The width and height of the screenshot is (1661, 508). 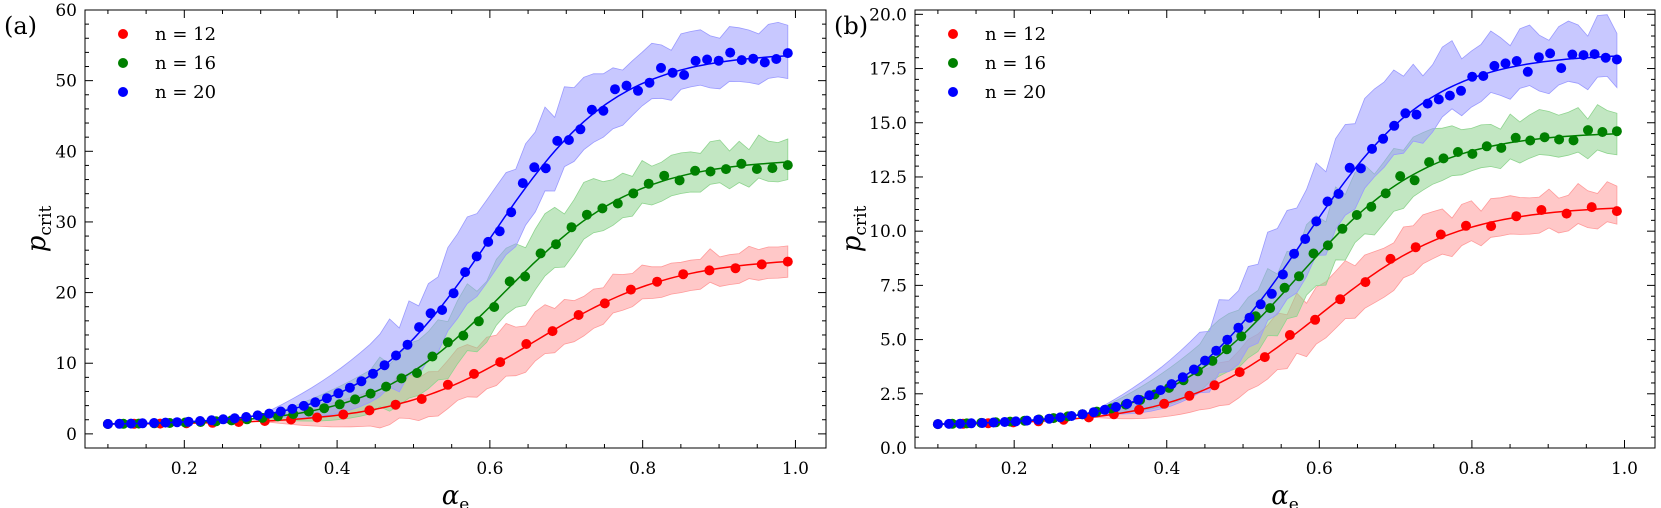 What do you see at coordinates (66, 294) in the screenshot?
I see `y-tick-label: 20` at bounding box center [66, 294].